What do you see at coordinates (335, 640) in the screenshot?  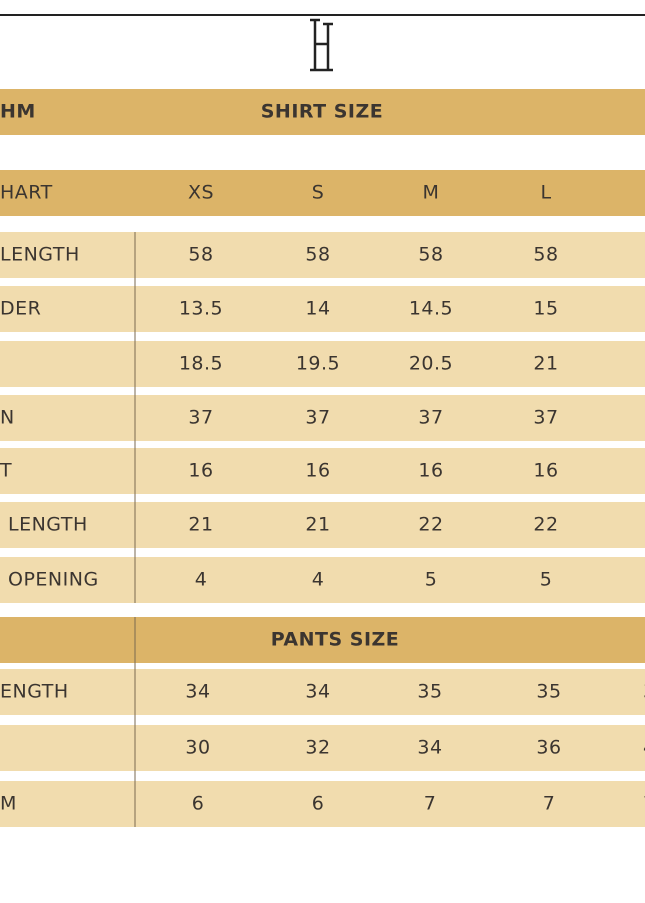 I see `section-title: PANTS SIZE` at bounding box center [335, 640].